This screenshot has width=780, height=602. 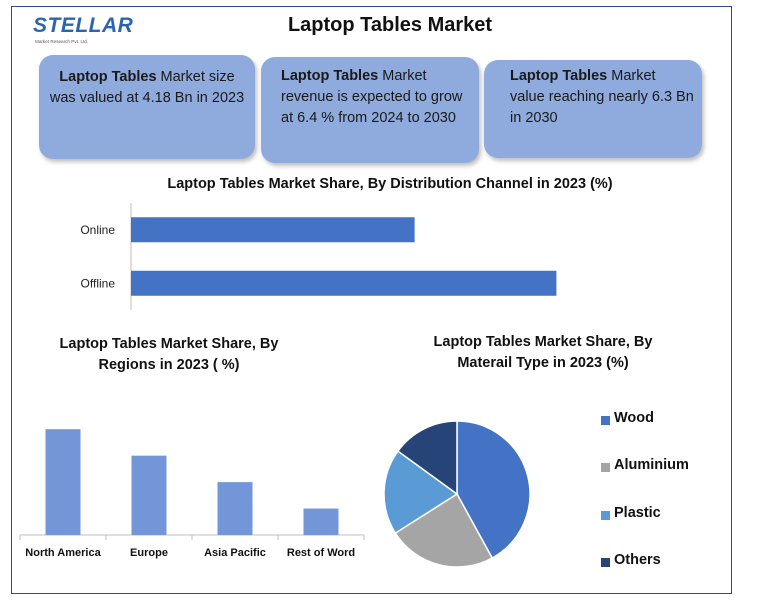 I want to click on legend-label: Others, so click(x=637, y=560).